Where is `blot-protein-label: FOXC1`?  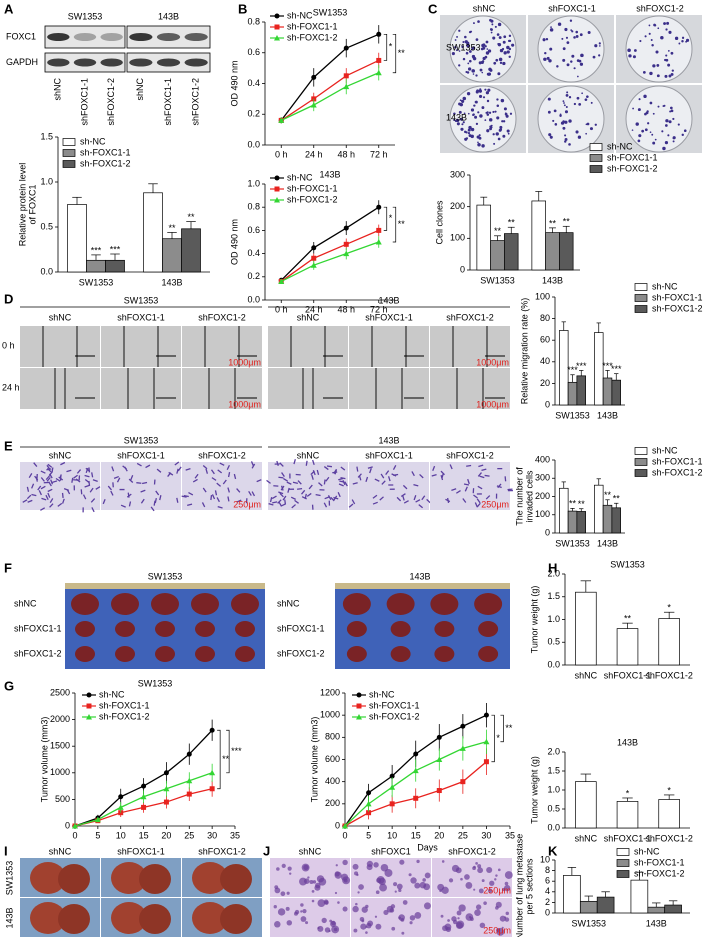
blot-protein-label: FOXC1 is located at coordinates (21, 36).